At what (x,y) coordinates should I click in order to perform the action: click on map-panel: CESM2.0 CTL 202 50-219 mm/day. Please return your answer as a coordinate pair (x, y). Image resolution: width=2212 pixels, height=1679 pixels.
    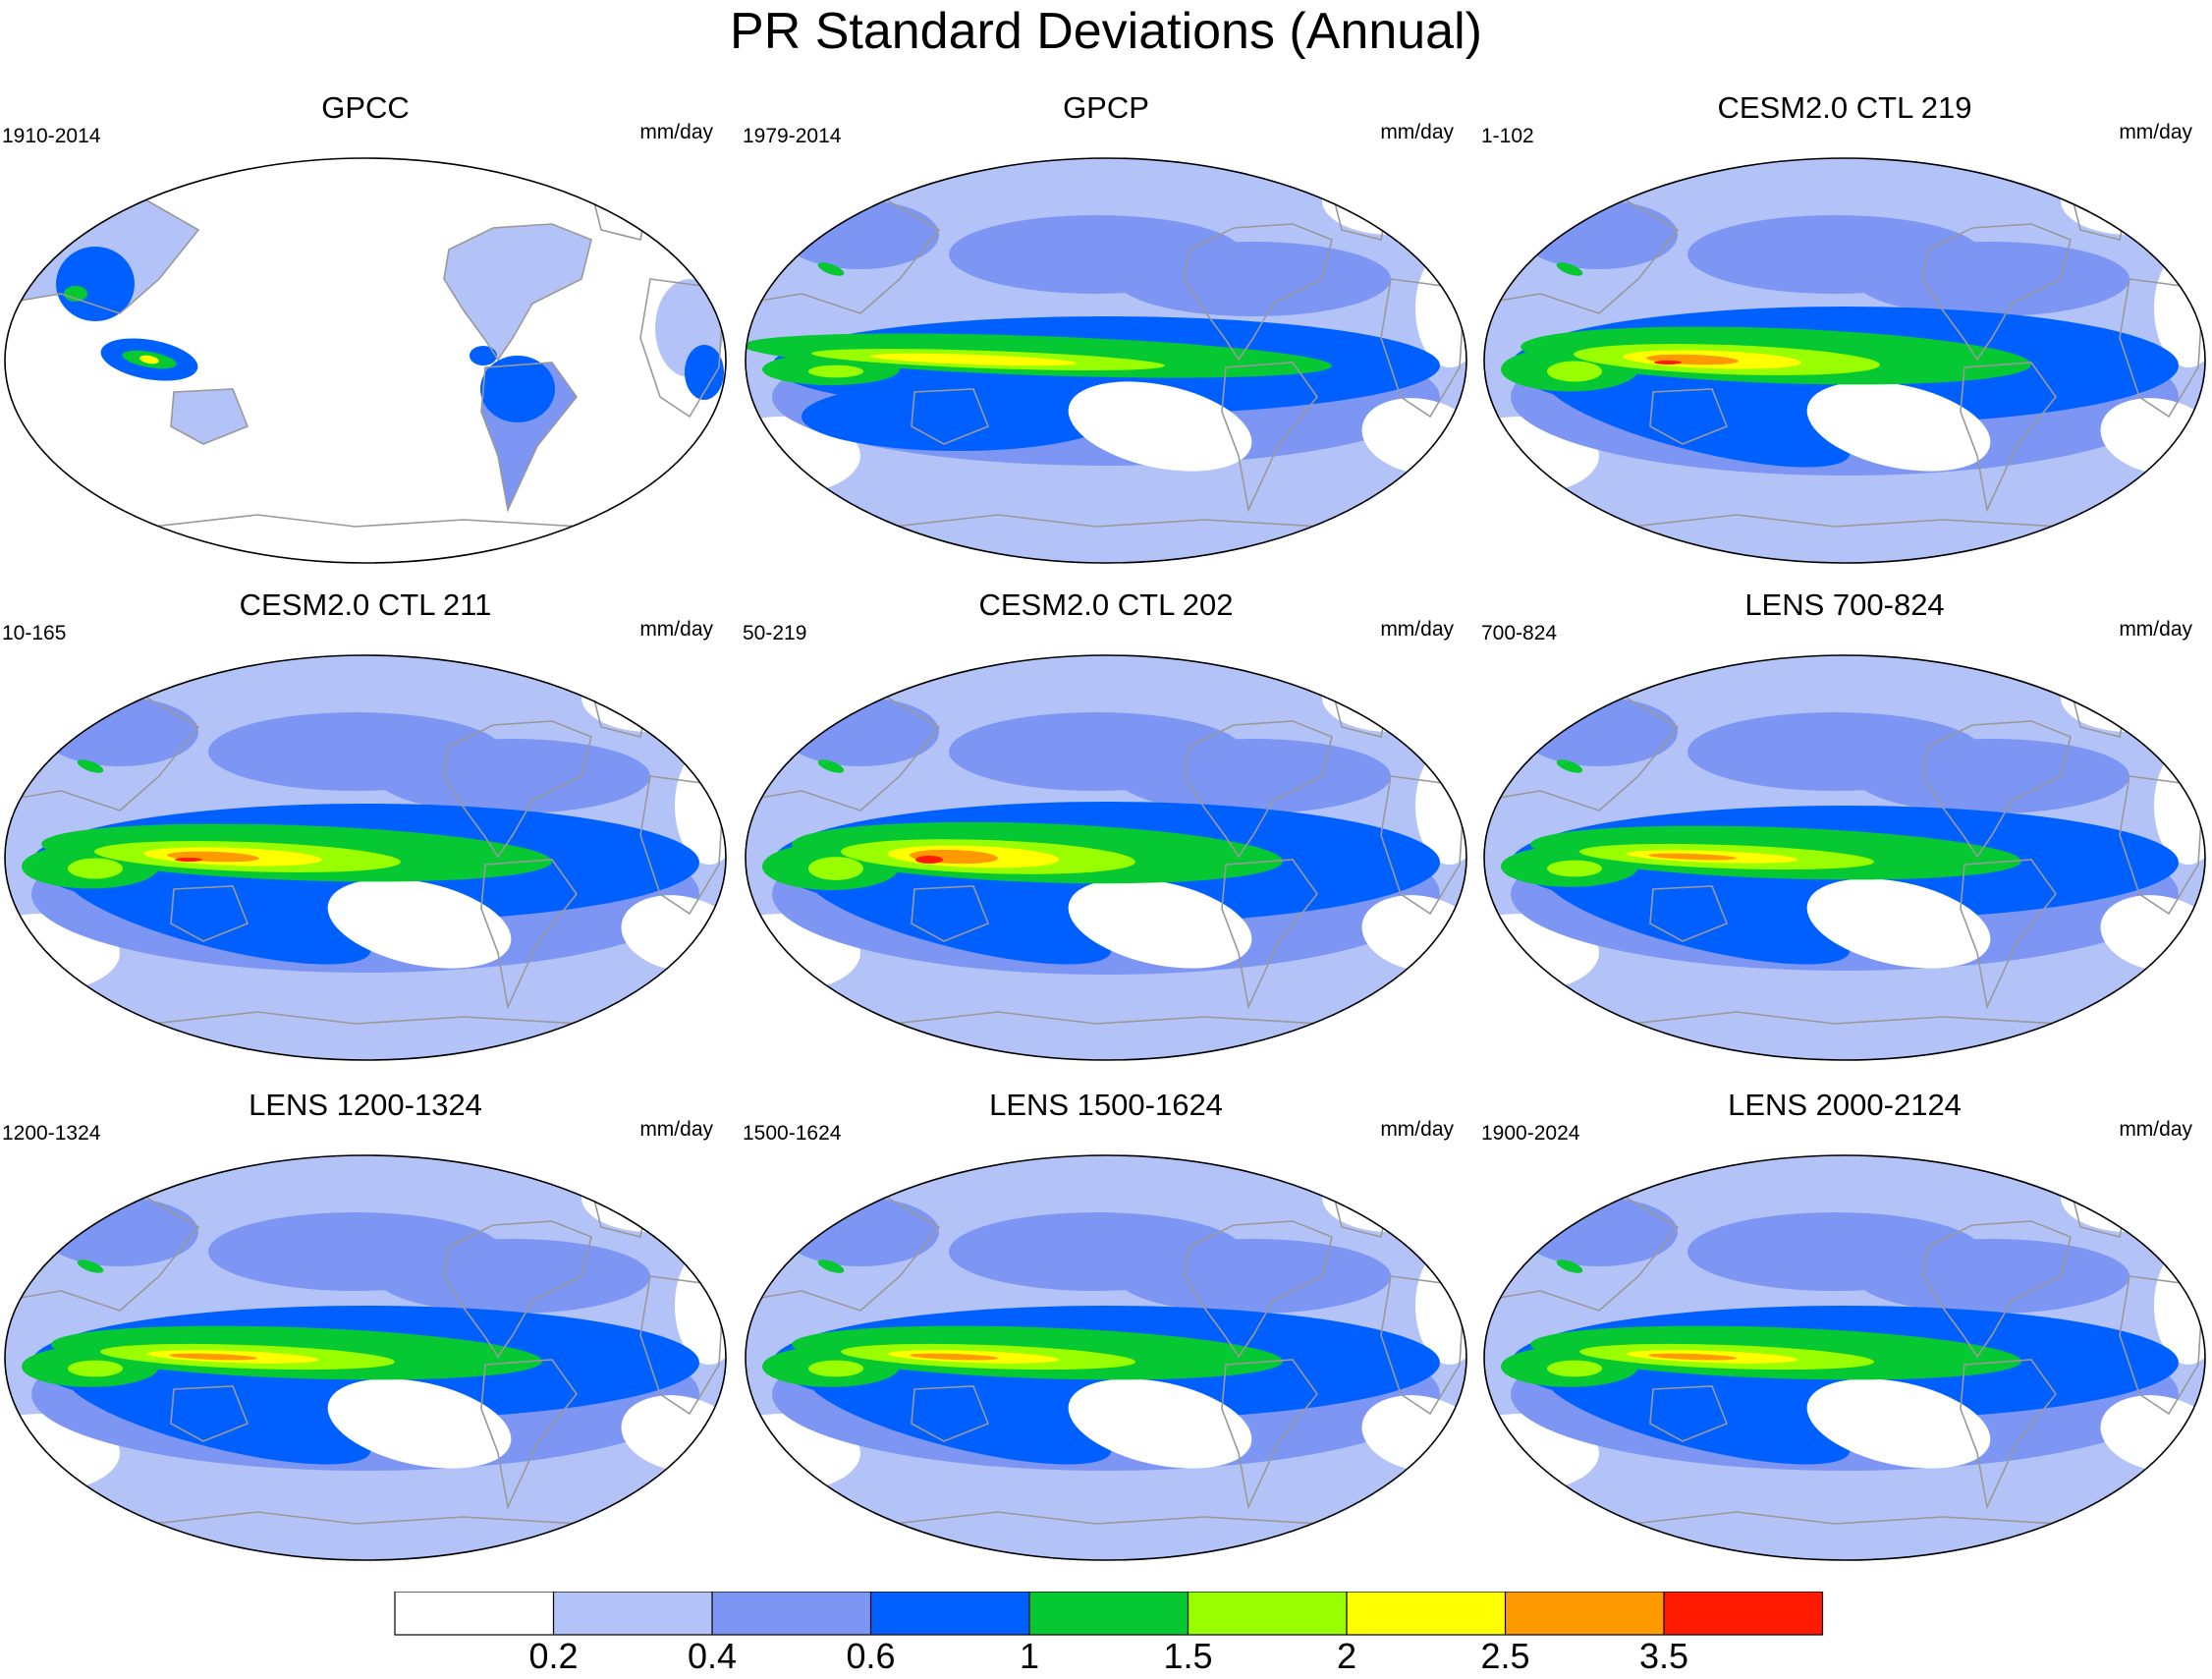
    Looking at the image, I should click on (1106, 838).